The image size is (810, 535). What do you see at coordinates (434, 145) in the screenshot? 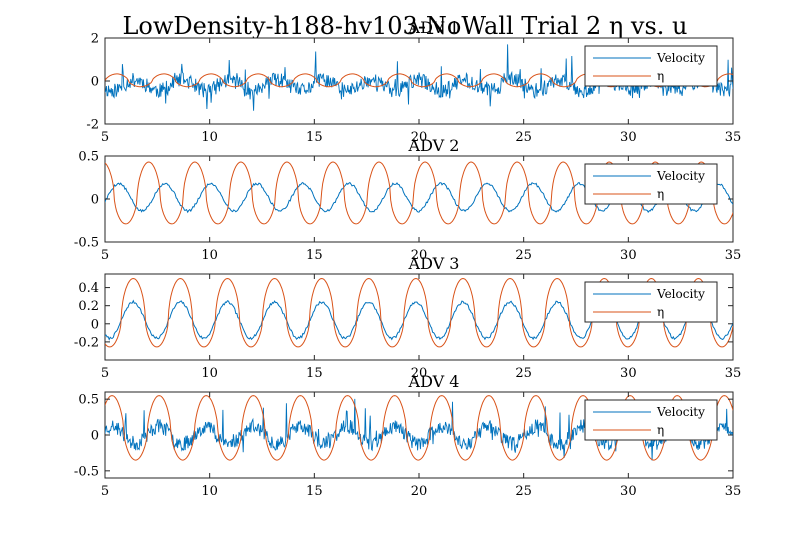
I see `subplot-title: ADV 2` at bounding box center [434, 145].